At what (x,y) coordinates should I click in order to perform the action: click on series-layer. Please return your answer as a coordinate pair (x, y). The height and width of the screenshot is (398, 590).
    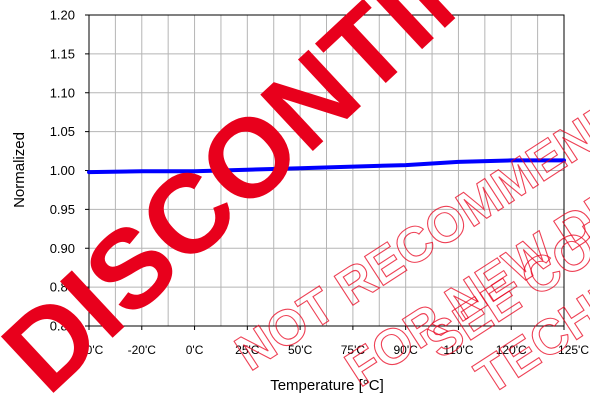
    Looking at the image, I should click on (326, 166).